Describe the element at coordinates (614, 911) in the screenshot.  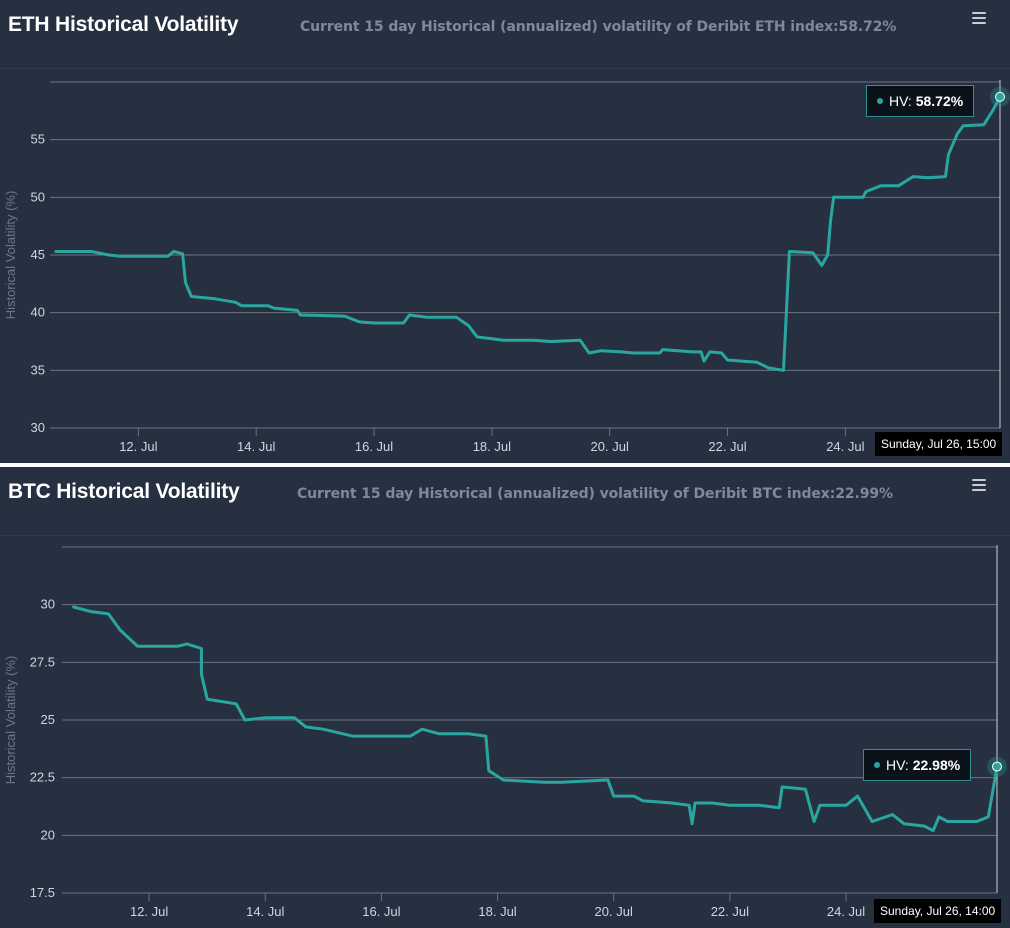
I see `btc-x-tick-label: 20. Jul` at that location.